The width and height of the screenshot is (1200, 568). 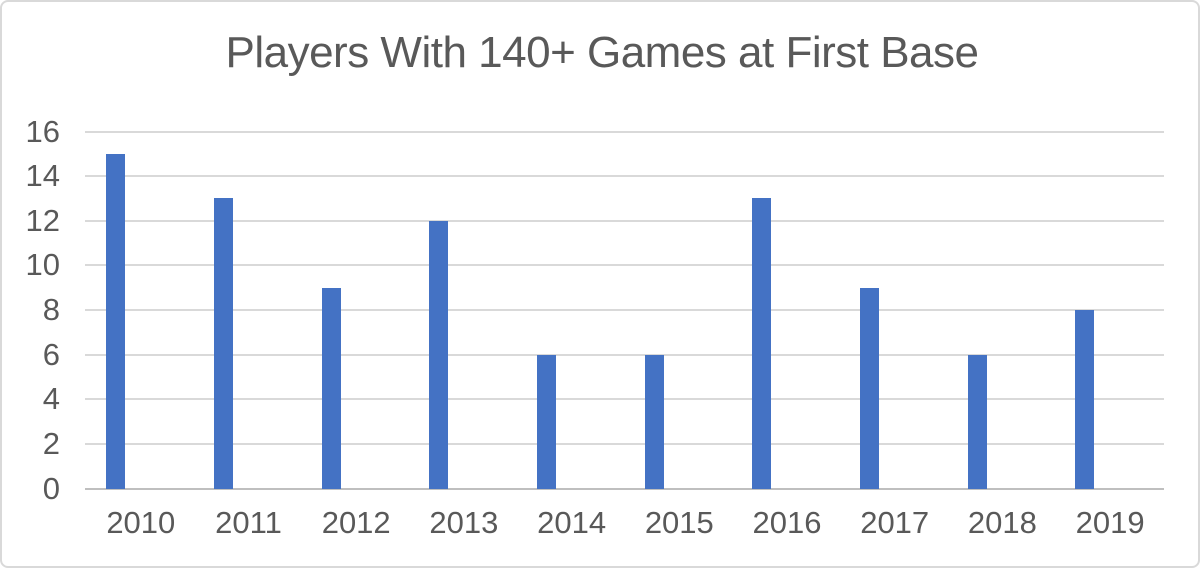 I want to click on x-axis-tick-label: 2017, so click(x=895, y=522).